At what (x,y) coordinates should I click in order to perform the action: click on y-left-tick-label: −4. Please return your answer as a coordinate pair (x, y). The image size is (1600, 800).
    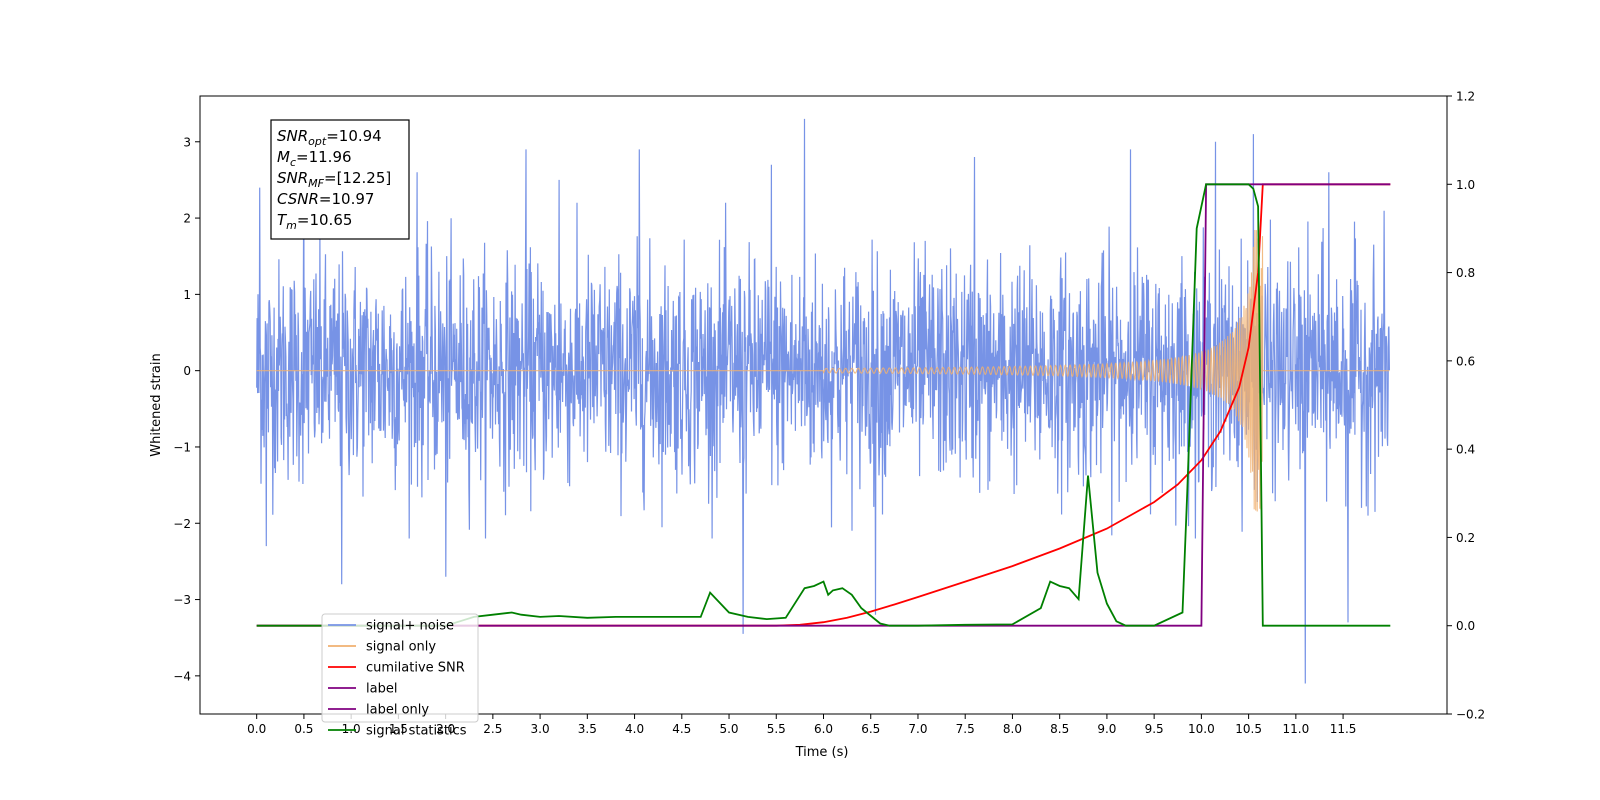
    Looking at the image, I should click on (182, 676).